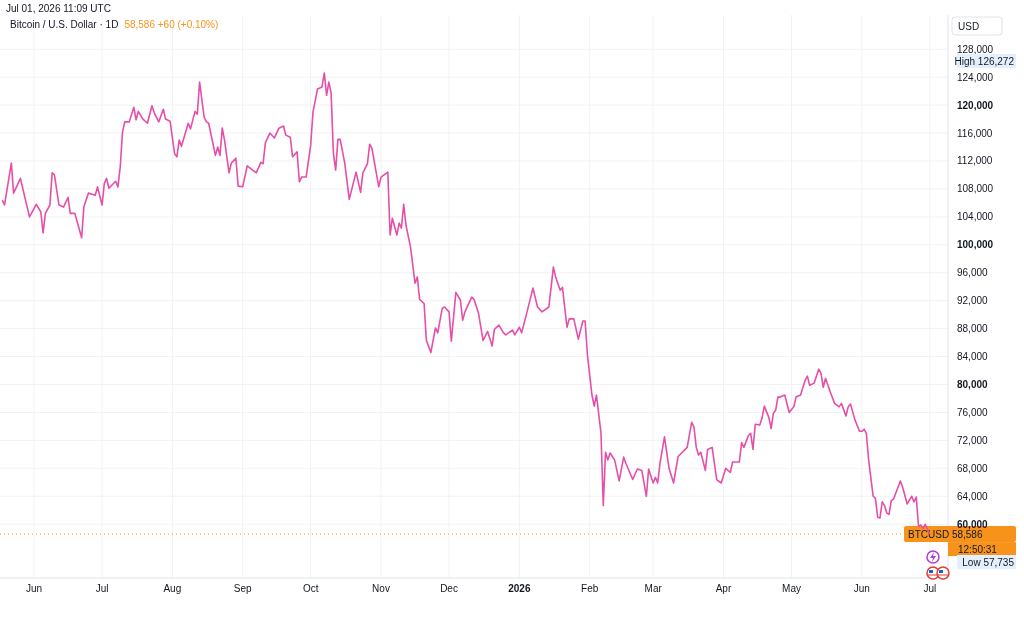  Describe the element at coordinates (791, 588) in the screenshot. I see `x-tick-label: May` at that location.